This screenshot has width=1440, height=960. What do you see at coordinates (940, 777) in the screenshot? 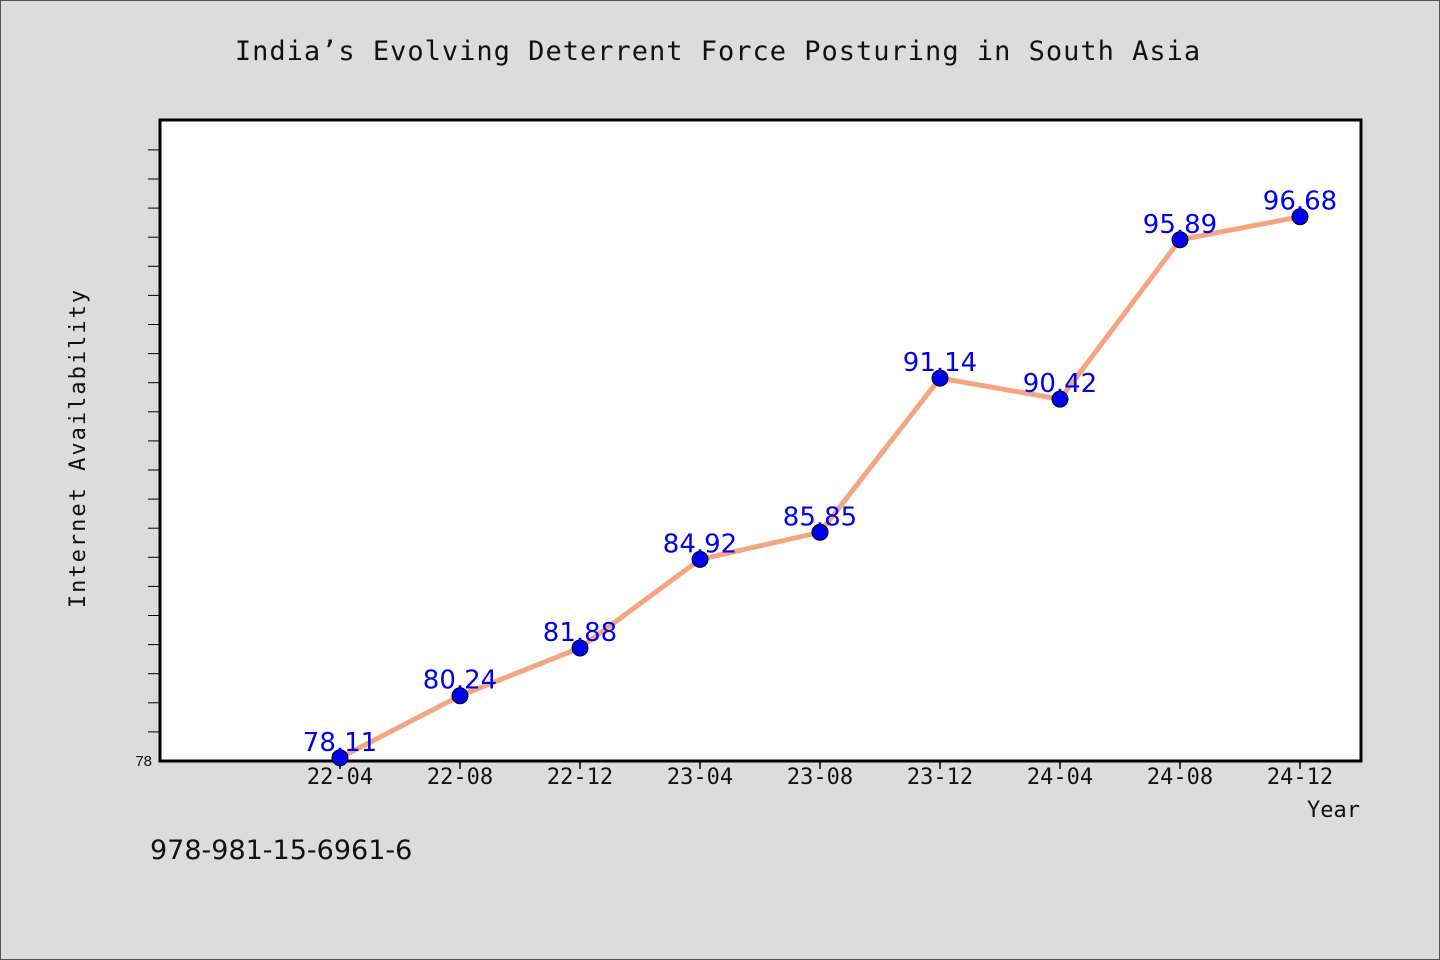
I see `x-tick-label: 23-12` at bounding box center [940, 777].